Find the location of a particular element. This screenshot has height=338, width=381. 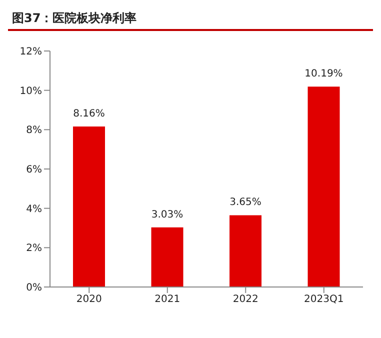

data-label: 3.03% is located at coordinates (167, 214).